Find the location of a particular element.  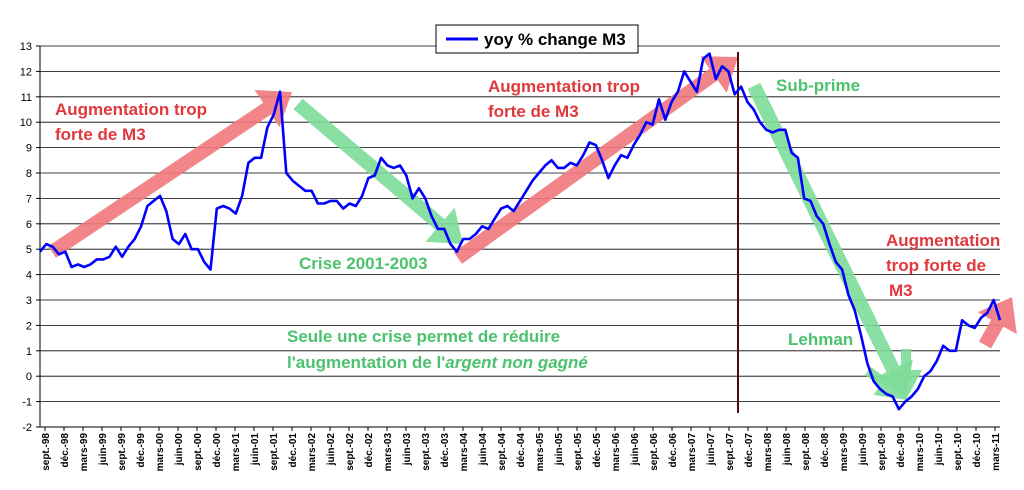

x-tick-label: déc.-99 is located at coordinates (141, 450).